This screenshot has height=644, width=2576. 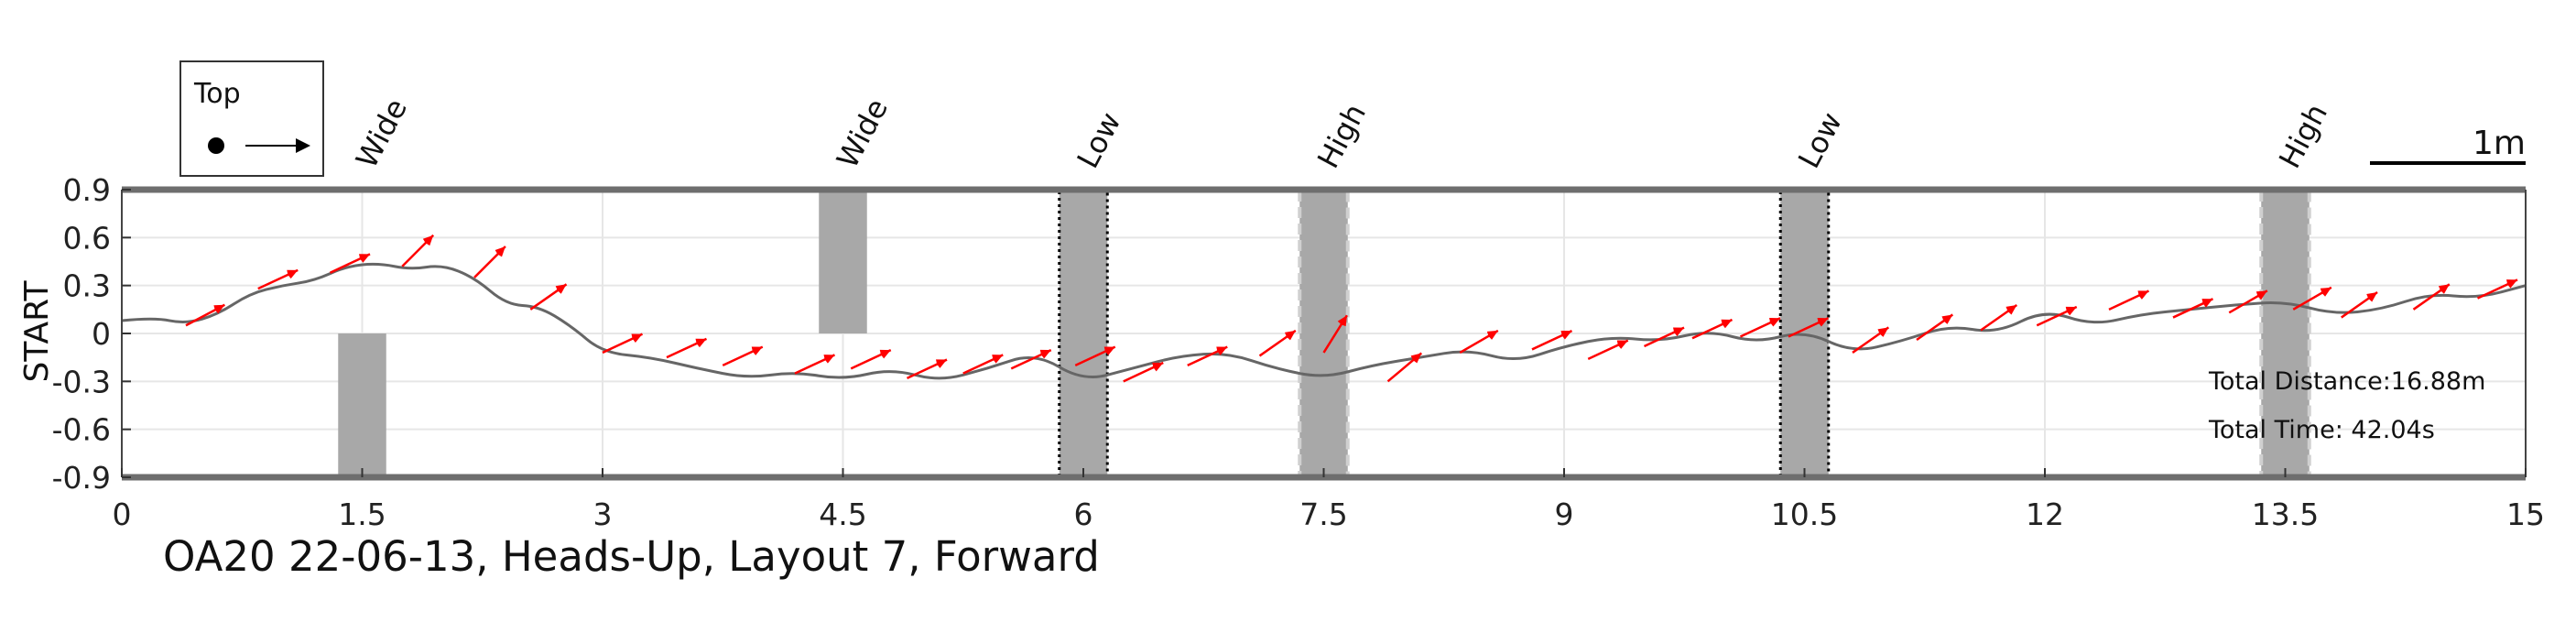 I want to click on y-tick-label: 0, so click(x=101, y=334).